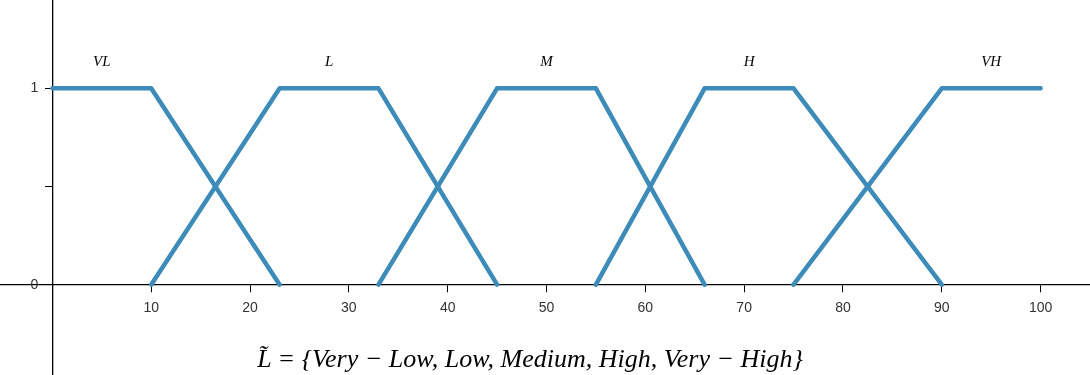 The width and height of the screenshot is (1090, 375). What do you see at coordinates (1040, 306) in the screenshot?
I see `x-tick-label: 100` at bounding box center [1040, 306].